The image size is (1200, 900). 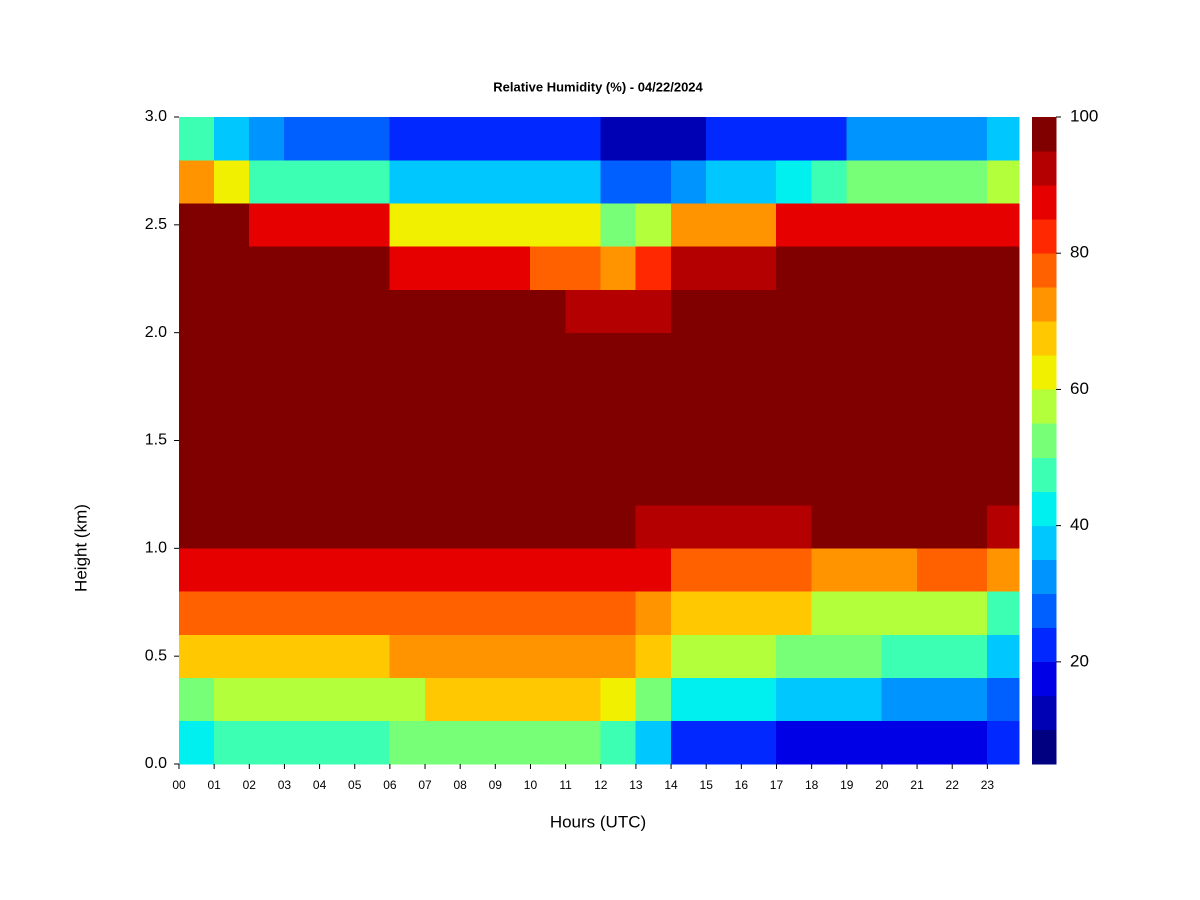 What do you see at coordinates (1084, 115) in the screenshot?
I see `colorbar-tick-label: 100` at bounding box center [1084, 115].